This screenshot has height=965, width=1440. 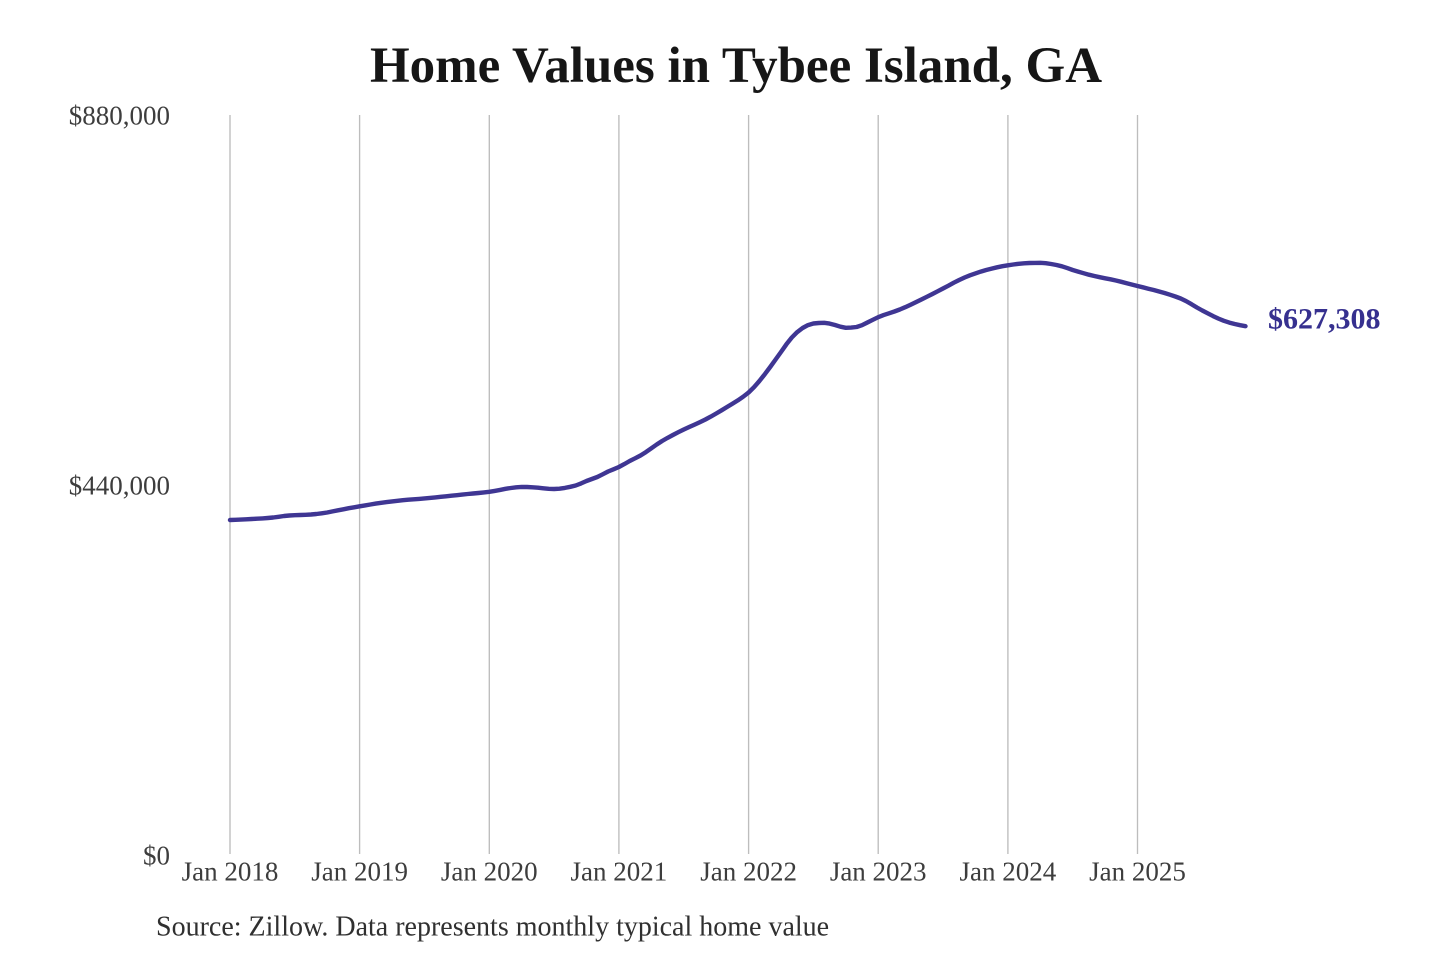 What do you see at coordinates (748, 872) in the screenshot?
I see `svg-text: Jan 2022` at bounding box center [748, 872].